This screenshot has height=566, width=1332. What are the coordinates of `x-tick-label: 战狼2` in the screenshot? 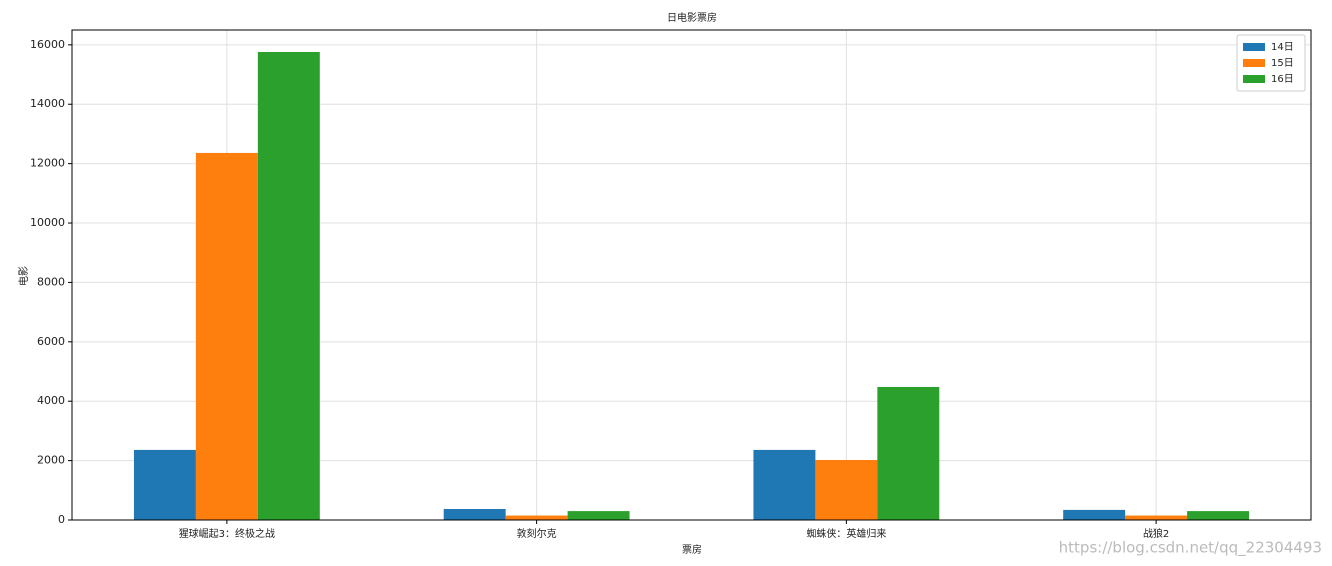 It's located at (1156, 533).